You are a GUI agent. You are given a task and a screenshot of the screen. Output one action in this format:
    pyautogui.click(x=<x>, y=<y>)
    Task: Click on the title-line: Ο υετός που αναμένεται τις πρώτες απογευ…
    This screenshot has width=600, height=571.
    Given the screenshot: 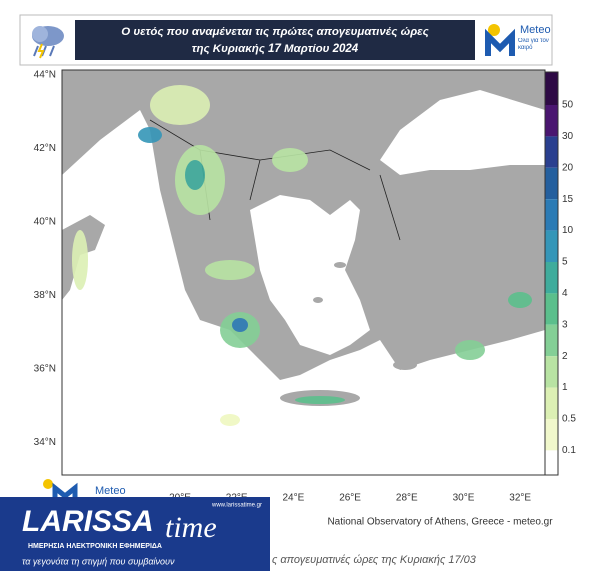 What is the action you would take?
    pyautogui.click(x=275, y=32)
    